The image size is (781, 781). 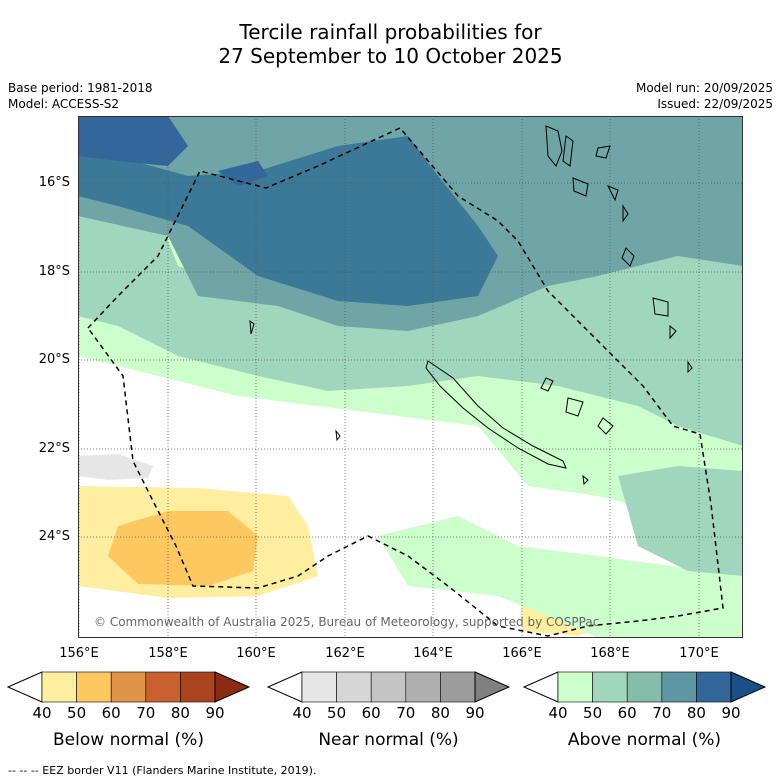 What do you see at coordinates (731, 713) in the screenshot?
I see `above-normal-tick-label: 90` at bounding box center [731, 713].